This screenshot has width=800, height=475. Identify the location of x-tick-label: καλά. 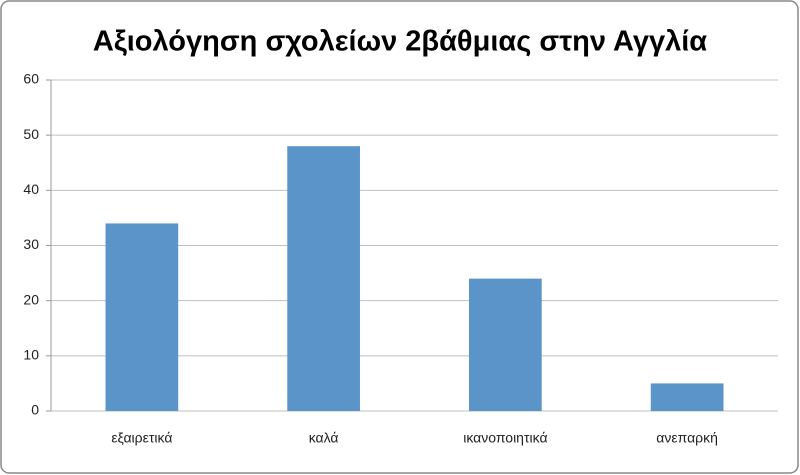
(324, 438).